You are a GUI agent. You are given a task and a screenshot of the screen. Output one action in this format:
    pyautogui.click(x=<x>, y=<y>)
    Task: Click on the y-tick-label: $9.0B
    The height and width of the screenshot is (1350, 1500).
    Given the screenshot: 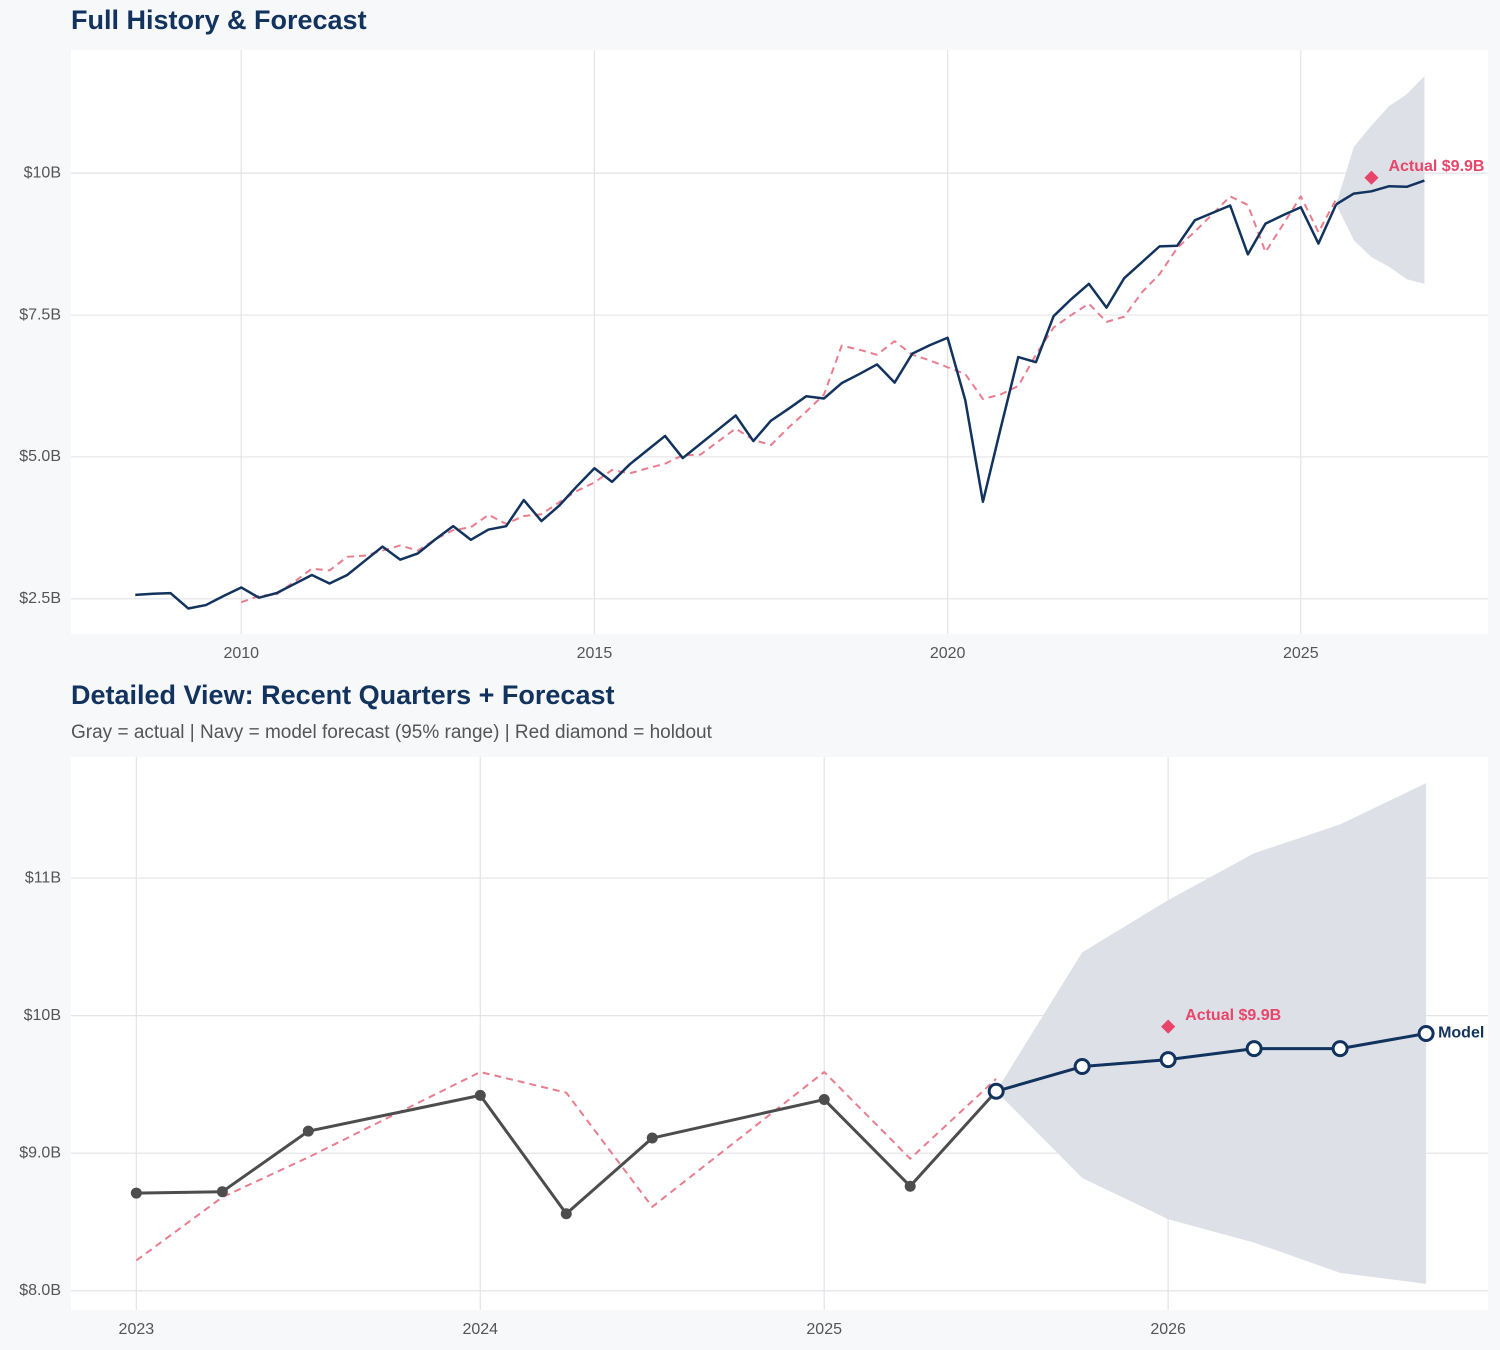 What is the action you would take?
    pyautogui.click(x=40, y=1152)
    